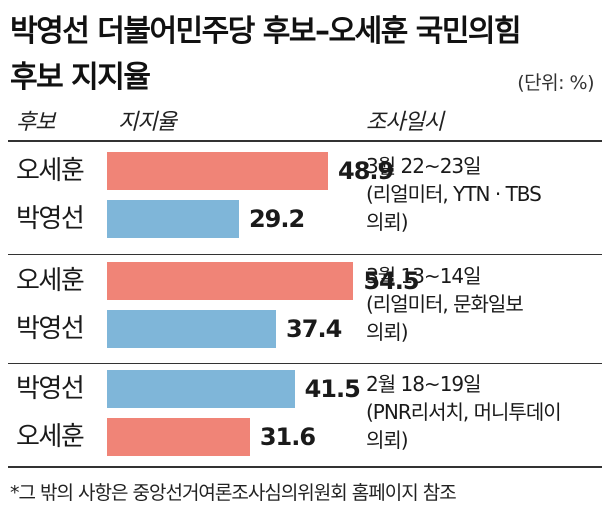 The width and height of the screenshot is (610, 514). Describe the element at coordinates (445, 304) in the screenshot. I see `survey-info-line: (리얼미터, 문화일보` at that location.